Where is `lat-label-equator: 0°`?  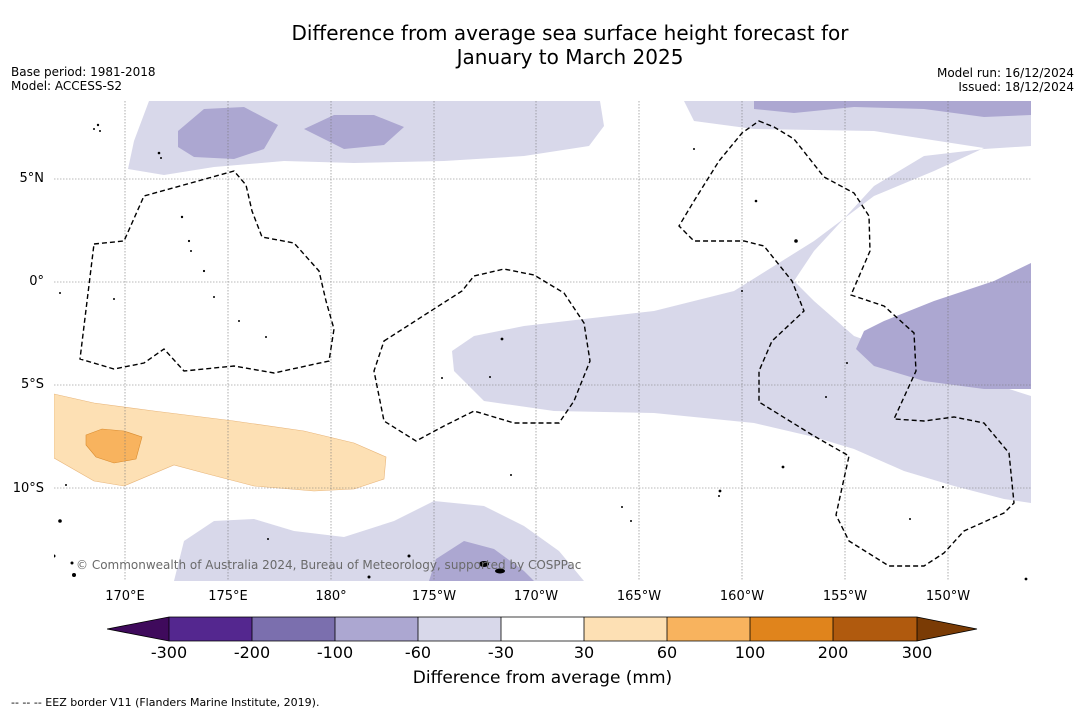 lat-label-equator: 0° is located at coordinates (36, 281).